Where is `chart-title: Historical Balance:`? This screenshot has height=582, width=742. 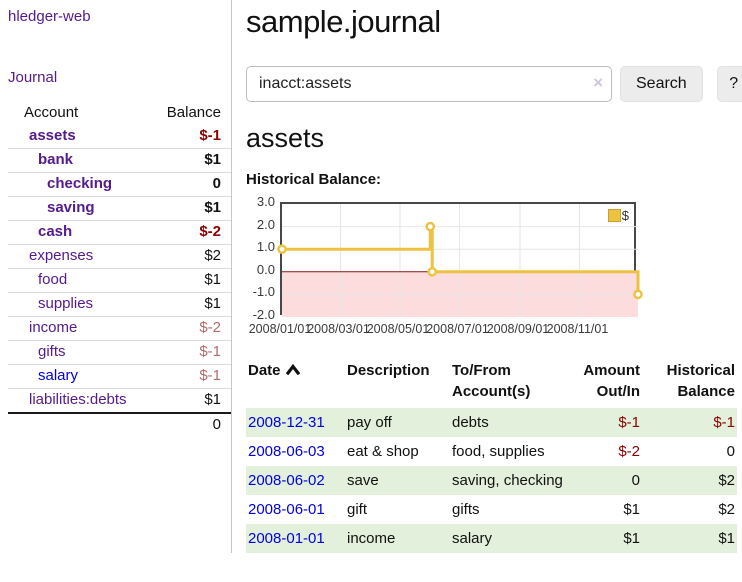 chart-title: Historical Balance: is located at coordinates (314, 179).